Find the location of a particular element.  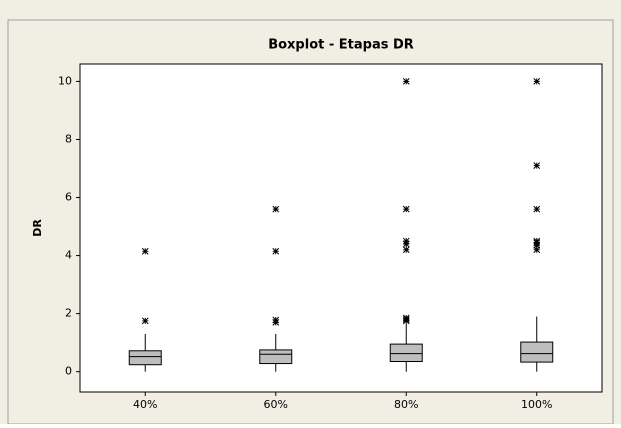

y-tick-label: 4 is located at coordinates (68, 255).